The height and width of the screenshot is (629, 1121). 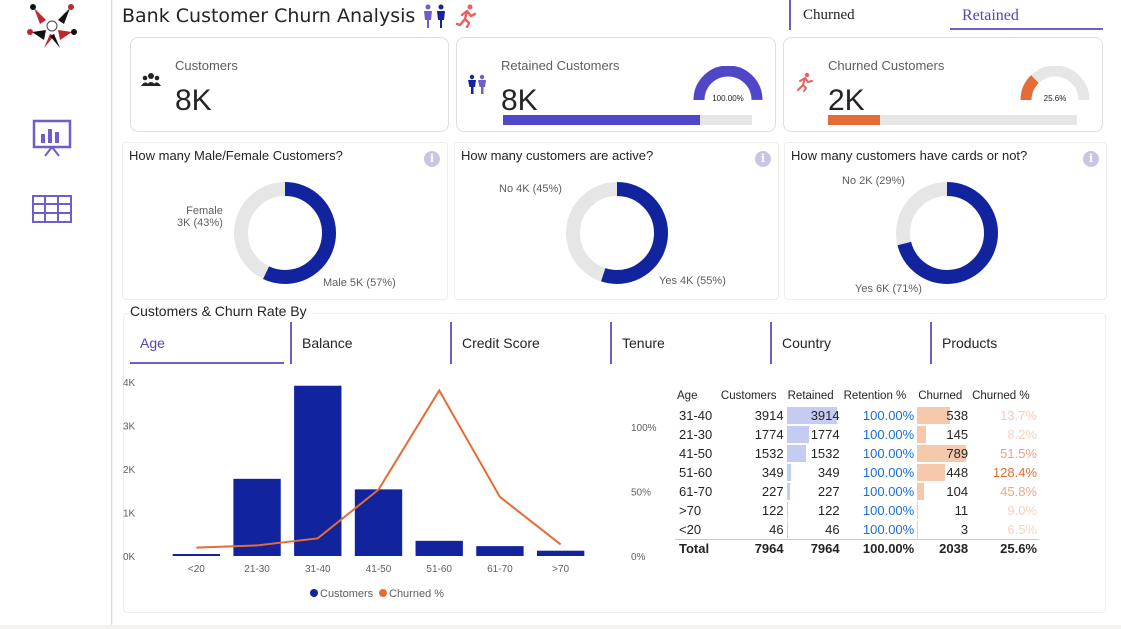 What do you see at coordinates (857, 453) in the screenshot?
I see `table-row: 41-50 1532 1532 100.00% 789 51.5%` at bounding box center [857, 453].